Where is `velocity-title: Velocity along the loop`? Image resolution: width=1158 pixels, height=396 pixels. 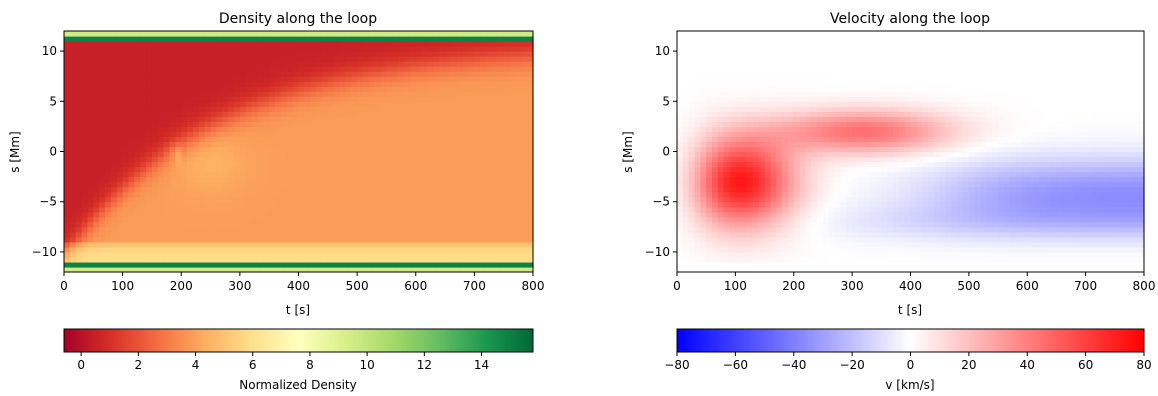 velocity-title: Velocity along the loop is located at coordinates (910, 19).